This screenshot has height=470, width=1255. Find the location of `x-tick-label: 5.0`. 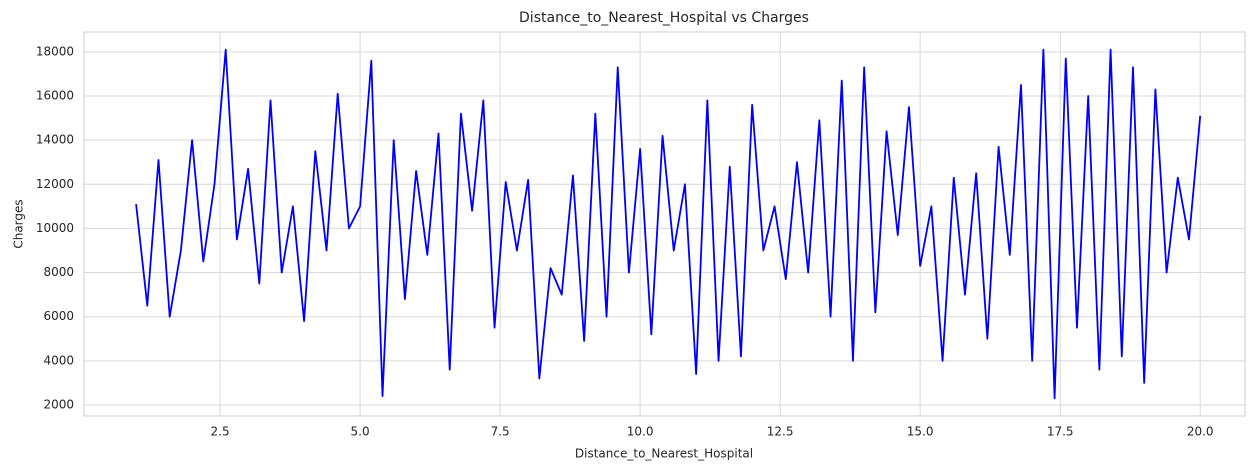

x-tick-label: 5.0 is located at coordinates (360, 432).